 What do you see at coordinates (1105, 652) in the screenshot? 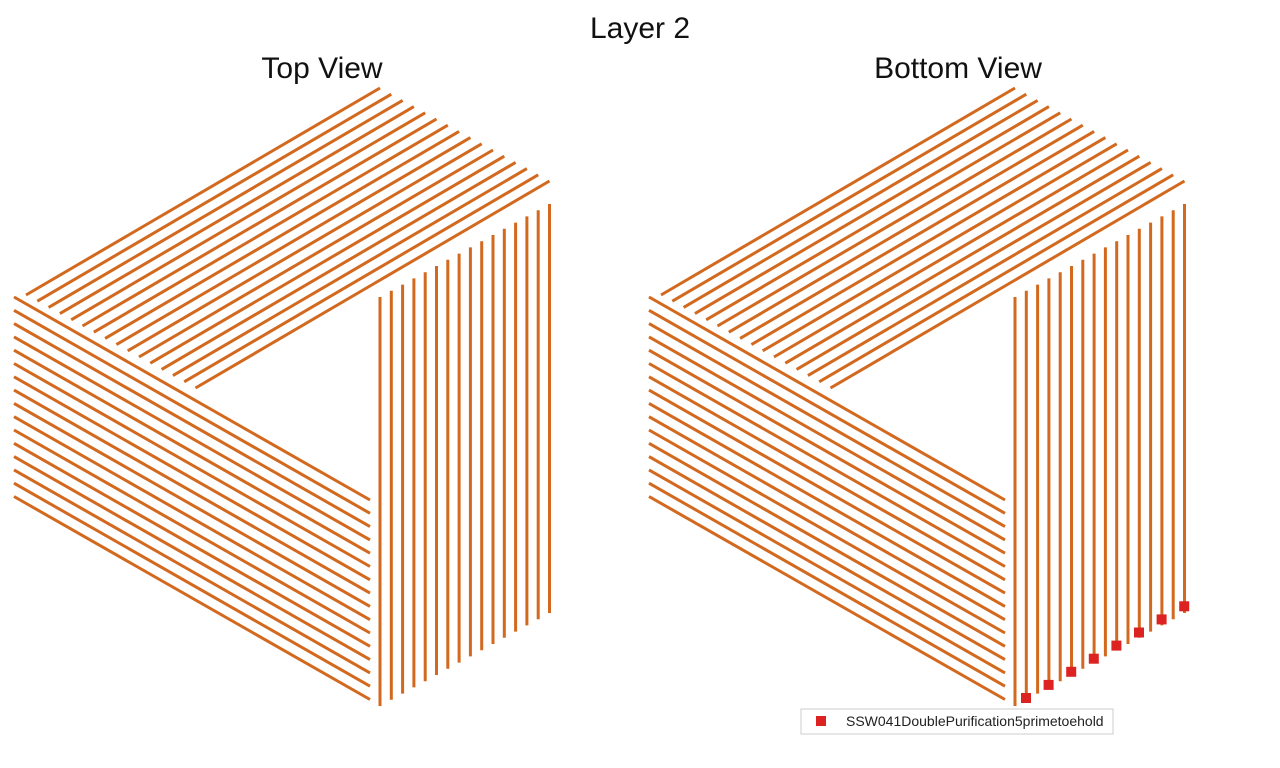
I see `bottom-view-markers` at bounding box center [1105, 652].